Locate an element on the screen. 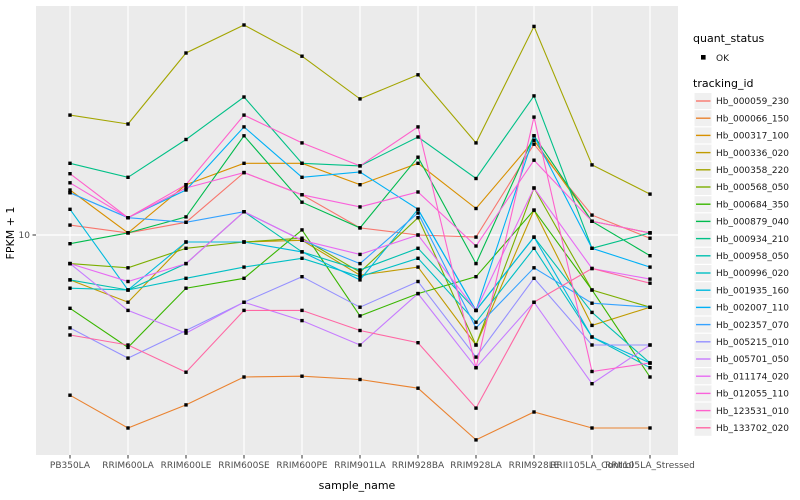 This screenshot has height=500, width=800. legend-label: Hb_000934_210 is located at coordinates (752, 240).